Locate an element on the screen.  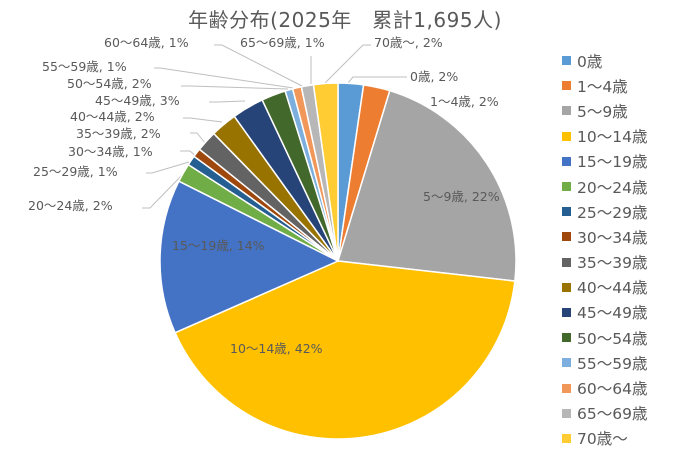
data-label: 10〜14歳, 42% is located at coordinates (276, 348).